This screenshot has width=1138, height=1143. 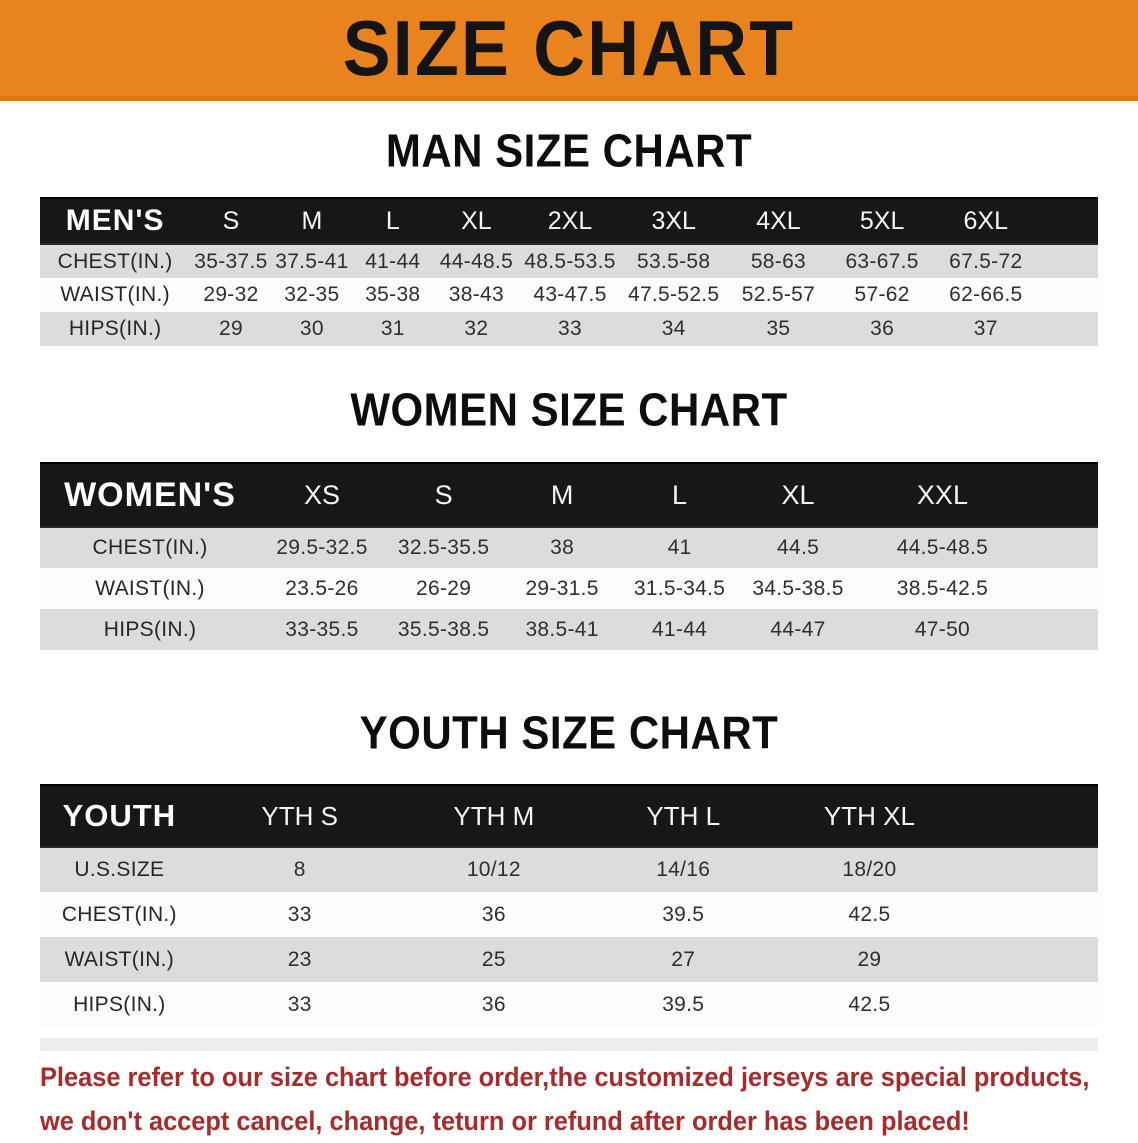 I want to click on table-row: HIPS(IN.) 29 30 31 32 33 34 35 36 37, so click(x=569, y=329).